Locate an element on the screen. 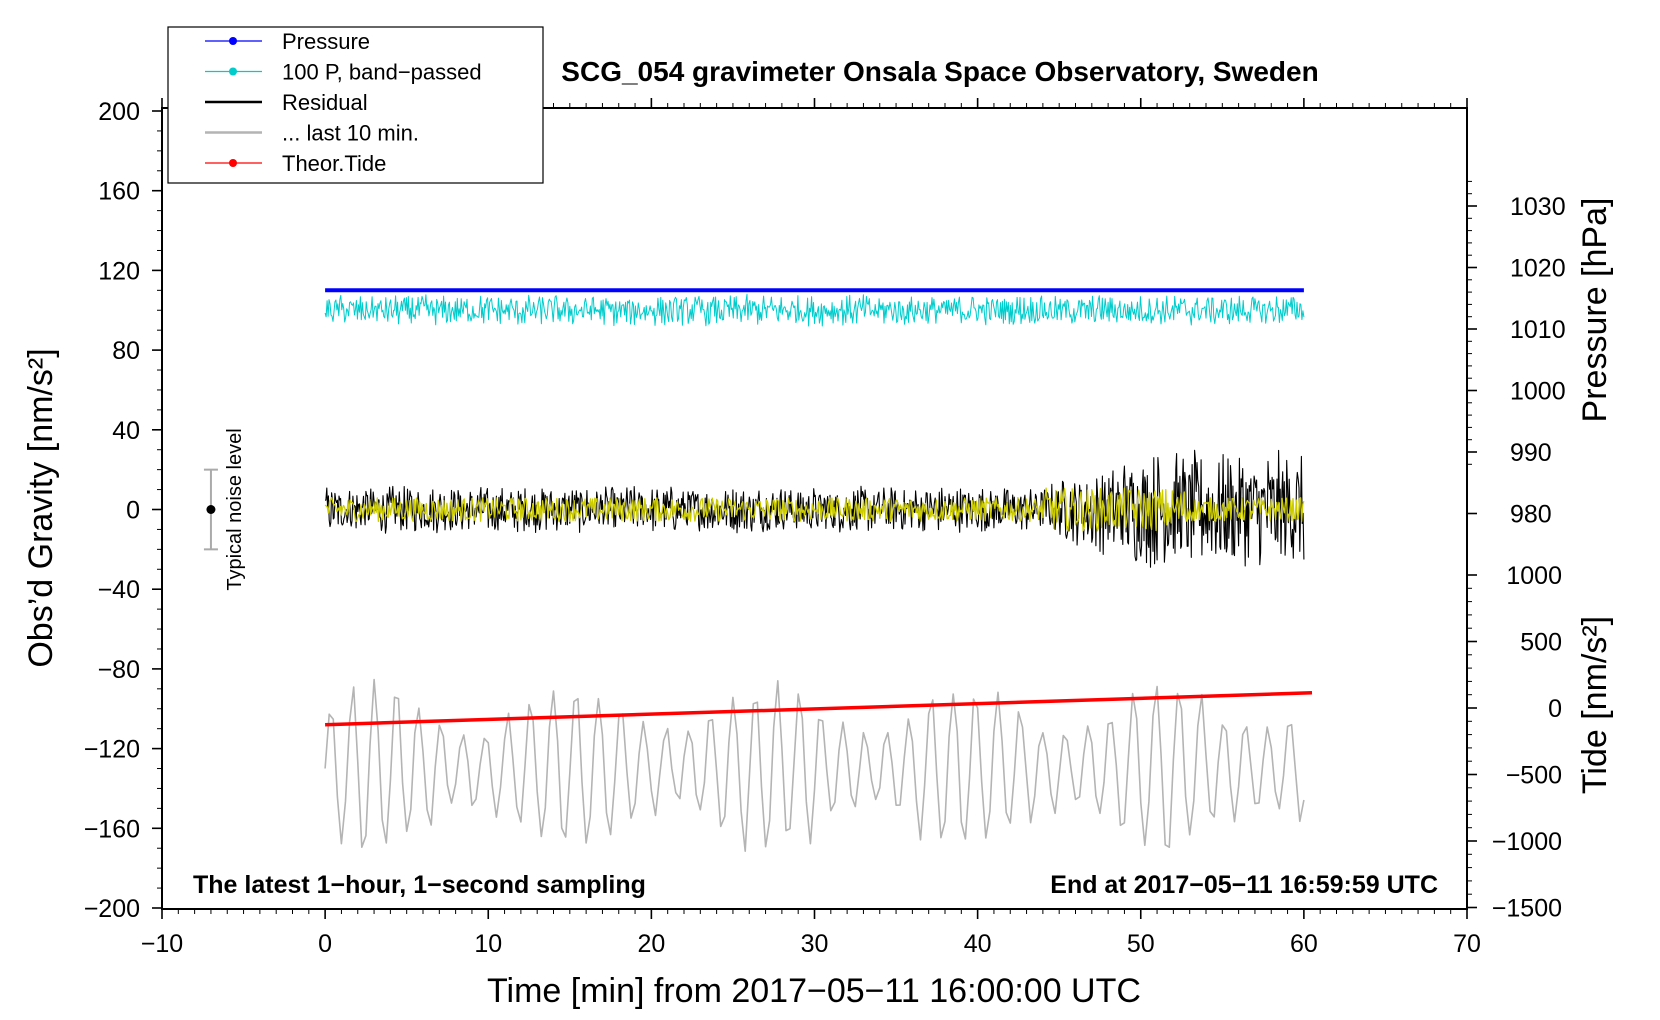 This screenshot has height=1020, width=1660. legend-label: Residual is located at coordinates (325, 102).